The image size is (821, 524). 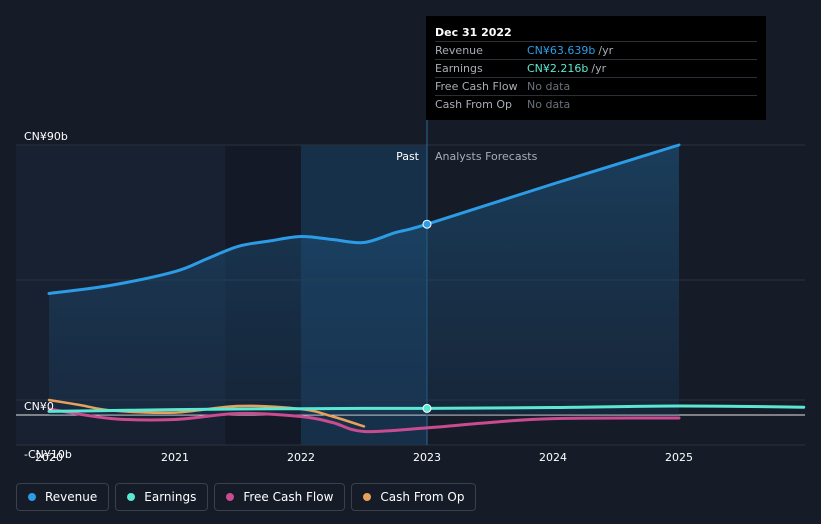 What do you see at coordinates (476, 86) in the screenshot?
I see `tooltip-label: Free Cash Flow` at bounding box center [476, 86].